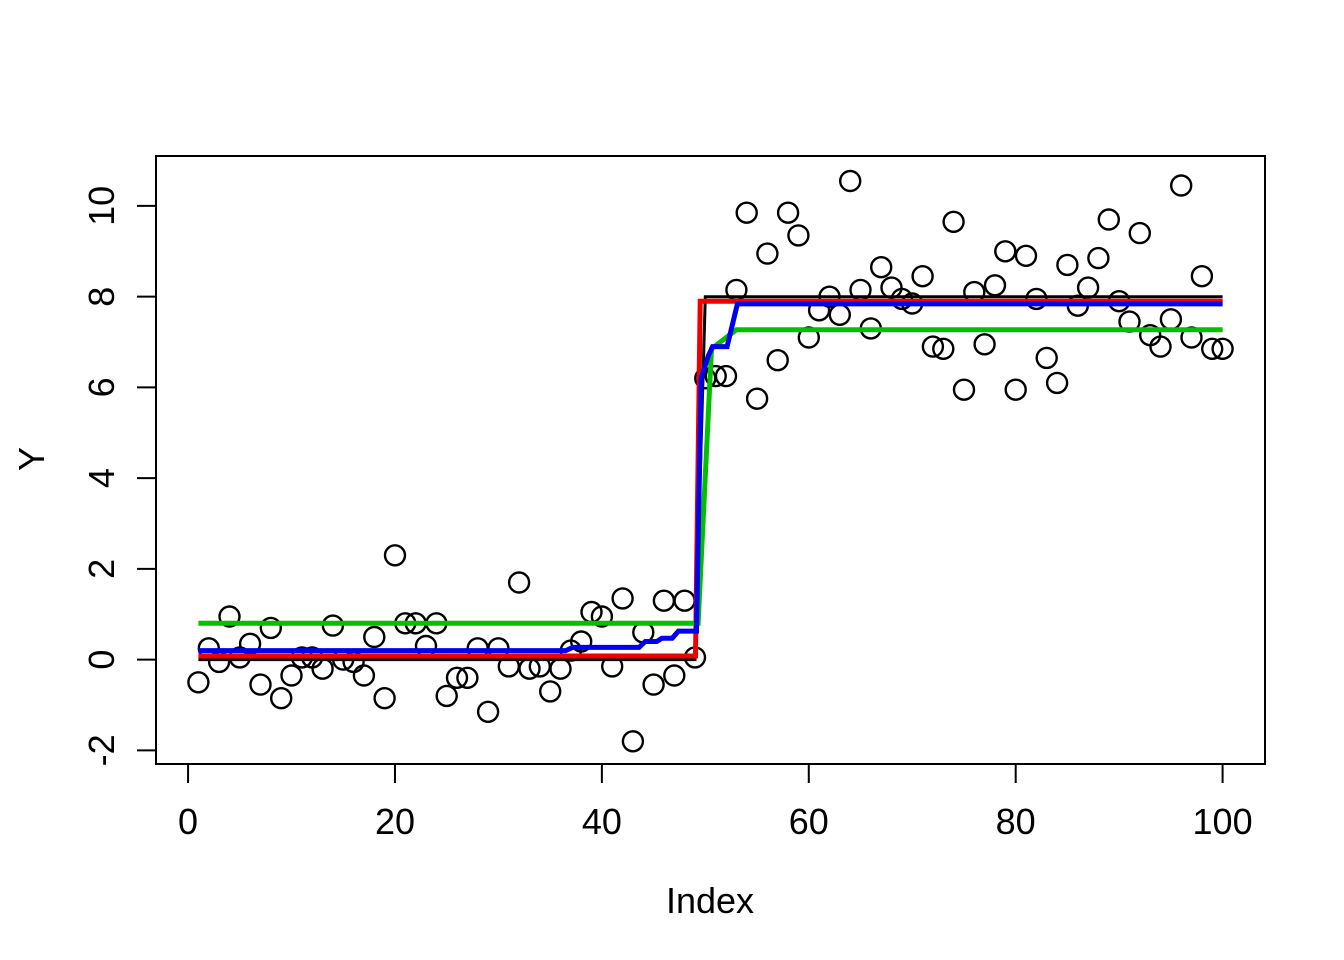 The height and width of the screenshot is (960, 1344). I want to click on y-tick-label: 6, so click(101, 387).